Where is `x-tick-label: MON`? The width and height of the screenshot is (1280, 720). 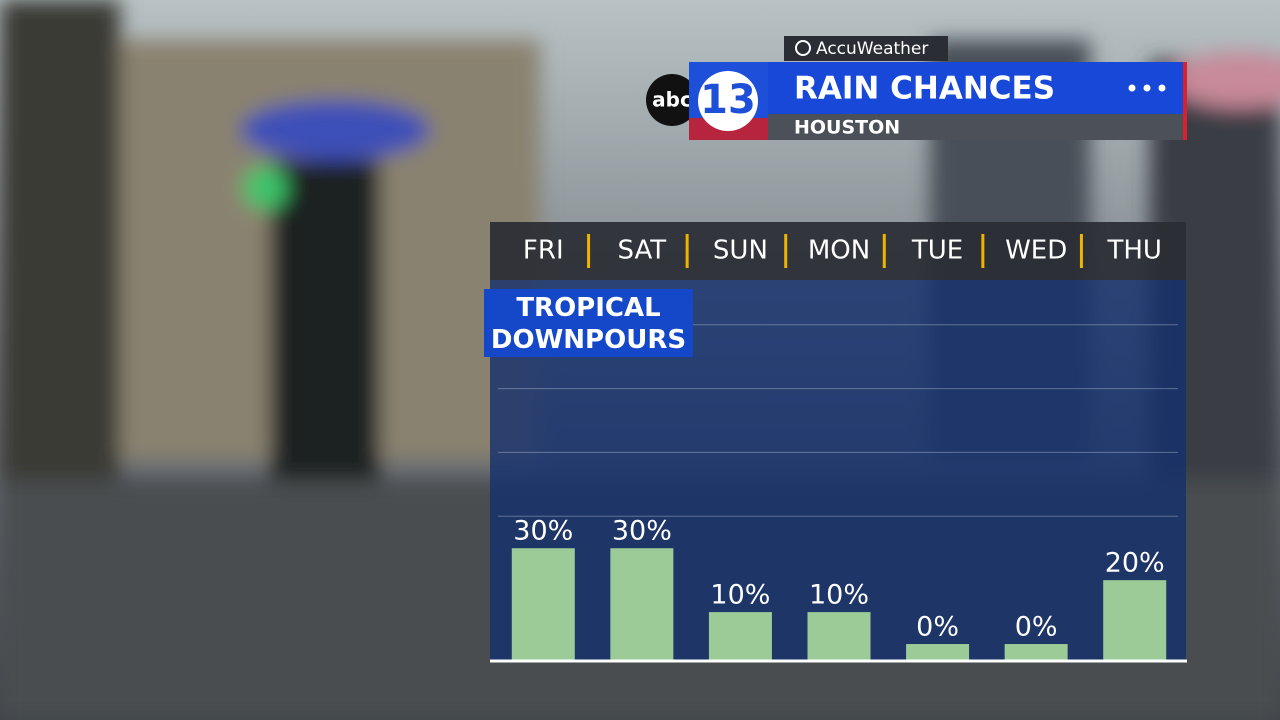
x-tick-label: MON is located at coordinates (839, 251).